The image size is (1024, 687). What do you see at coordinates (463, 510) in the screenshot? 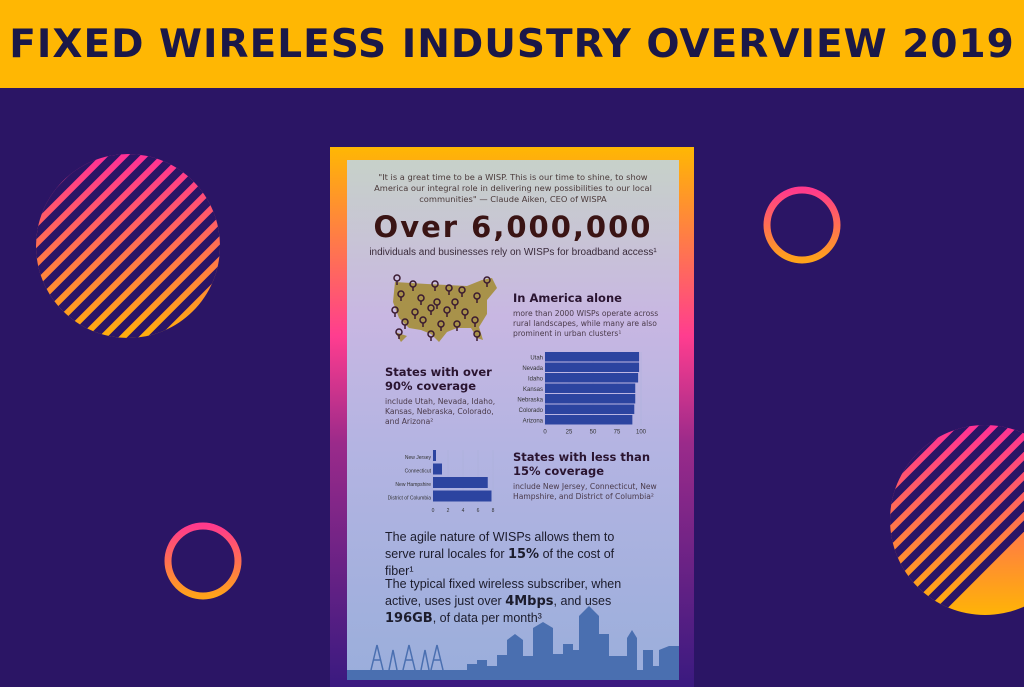
I see `tick-label: 4` at bounding box center [463, 510].